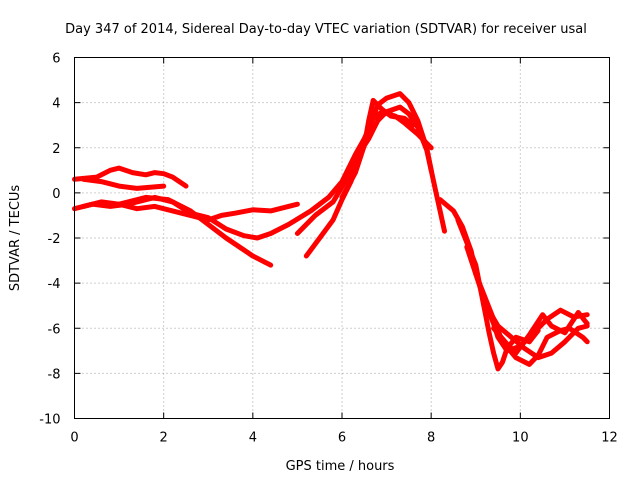 The image size is (640, 480). Describe the element at coordinates (74, 438) in the screenshot. I see `x-tick-label: 0` at that location.